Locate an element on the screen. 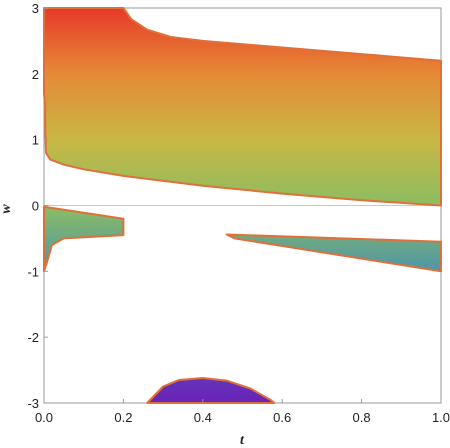  x-axis-label: t is located at coordinates (242, 440).